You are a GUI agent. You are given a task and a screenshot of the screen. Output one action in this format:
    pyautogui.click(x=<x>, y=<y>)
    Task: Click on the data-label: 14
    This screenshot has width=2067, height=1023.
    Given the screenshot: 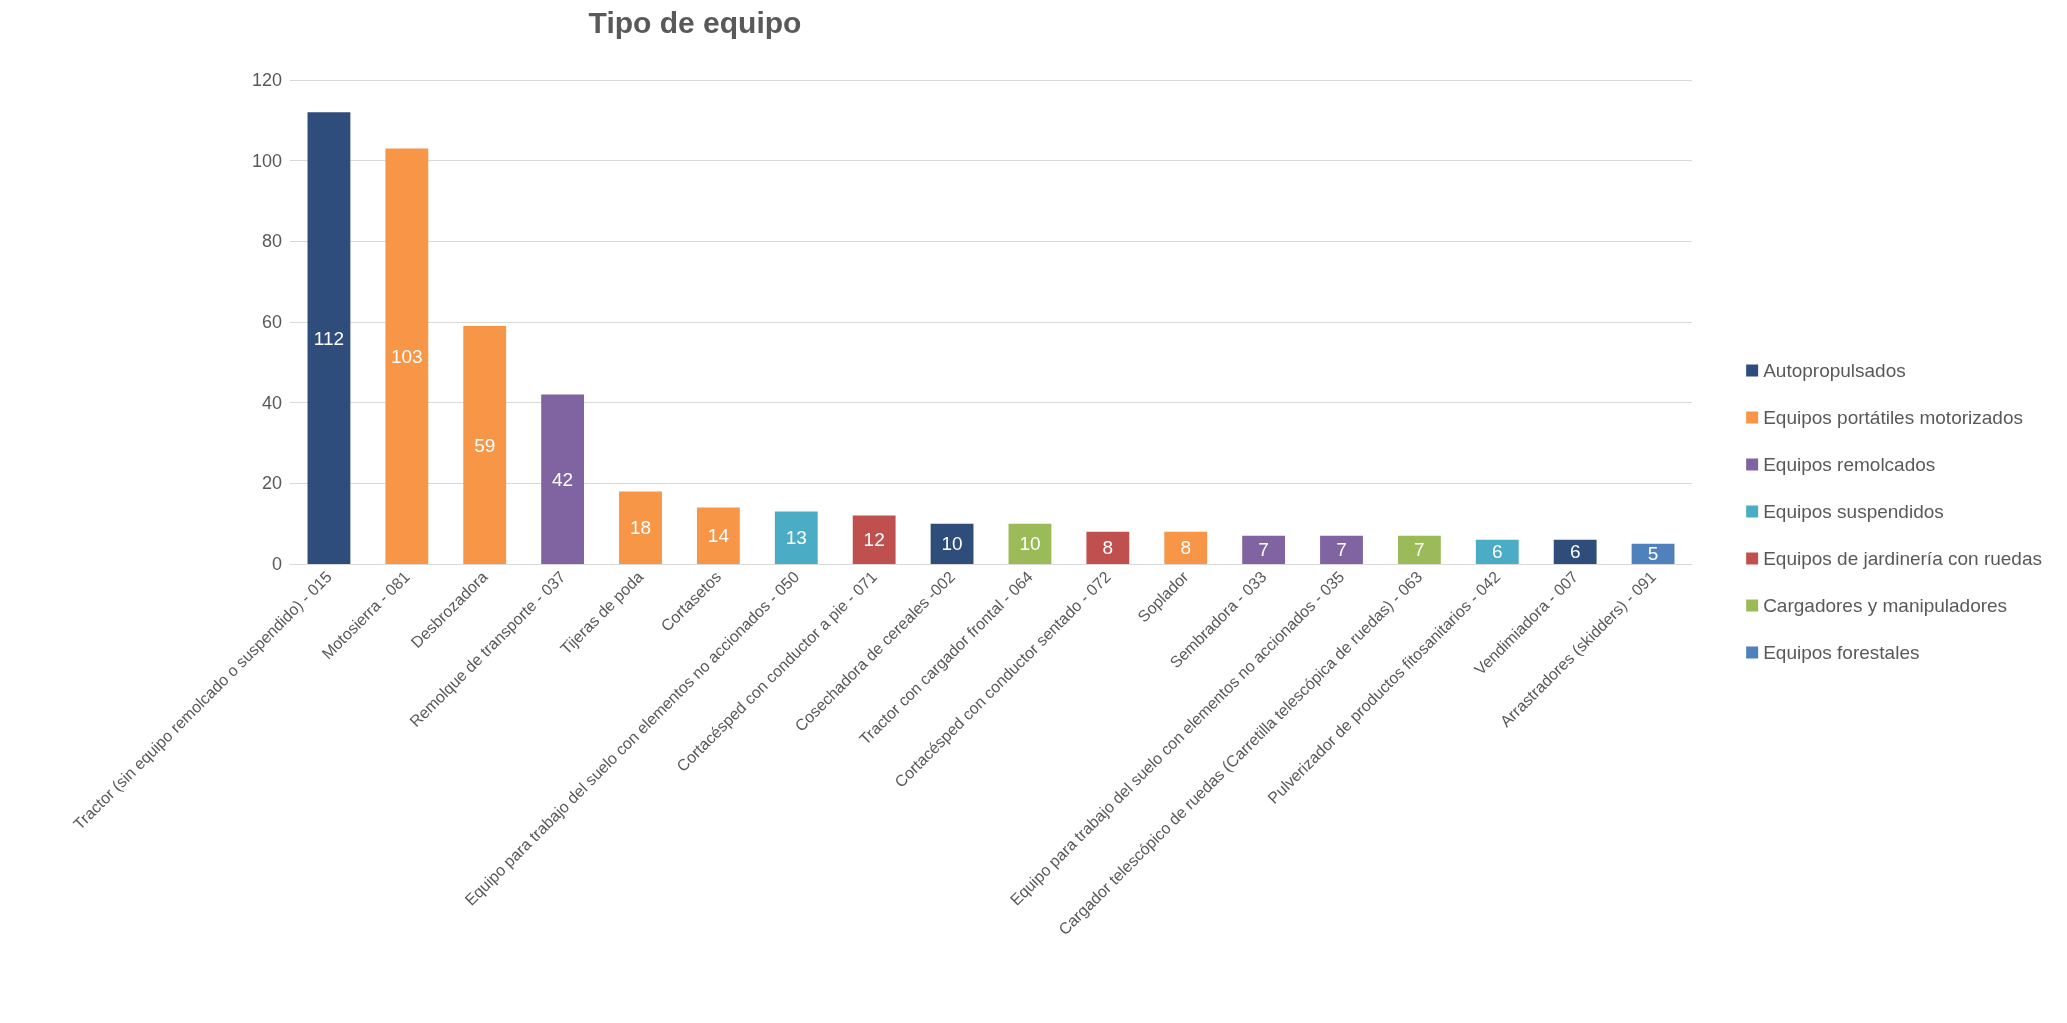 What is the action you would take?
    pyautogui.click(x=718, y=536)
    